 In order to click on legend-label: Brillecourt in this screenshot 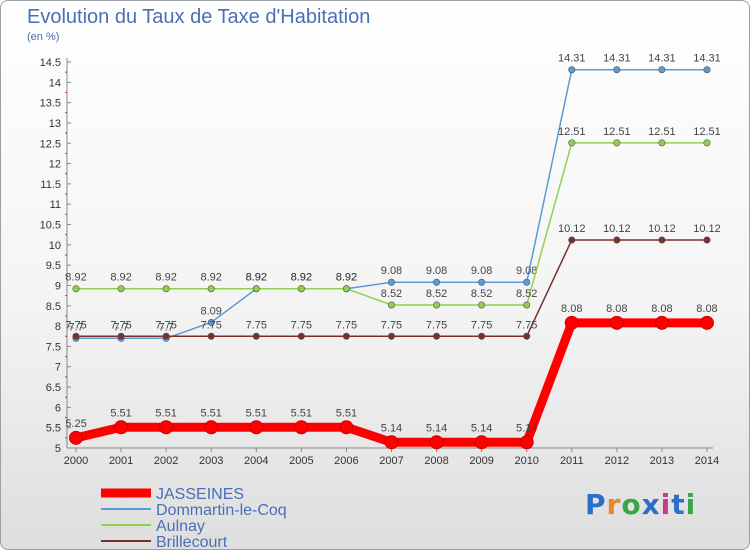, I will do `click(192, 541)`.